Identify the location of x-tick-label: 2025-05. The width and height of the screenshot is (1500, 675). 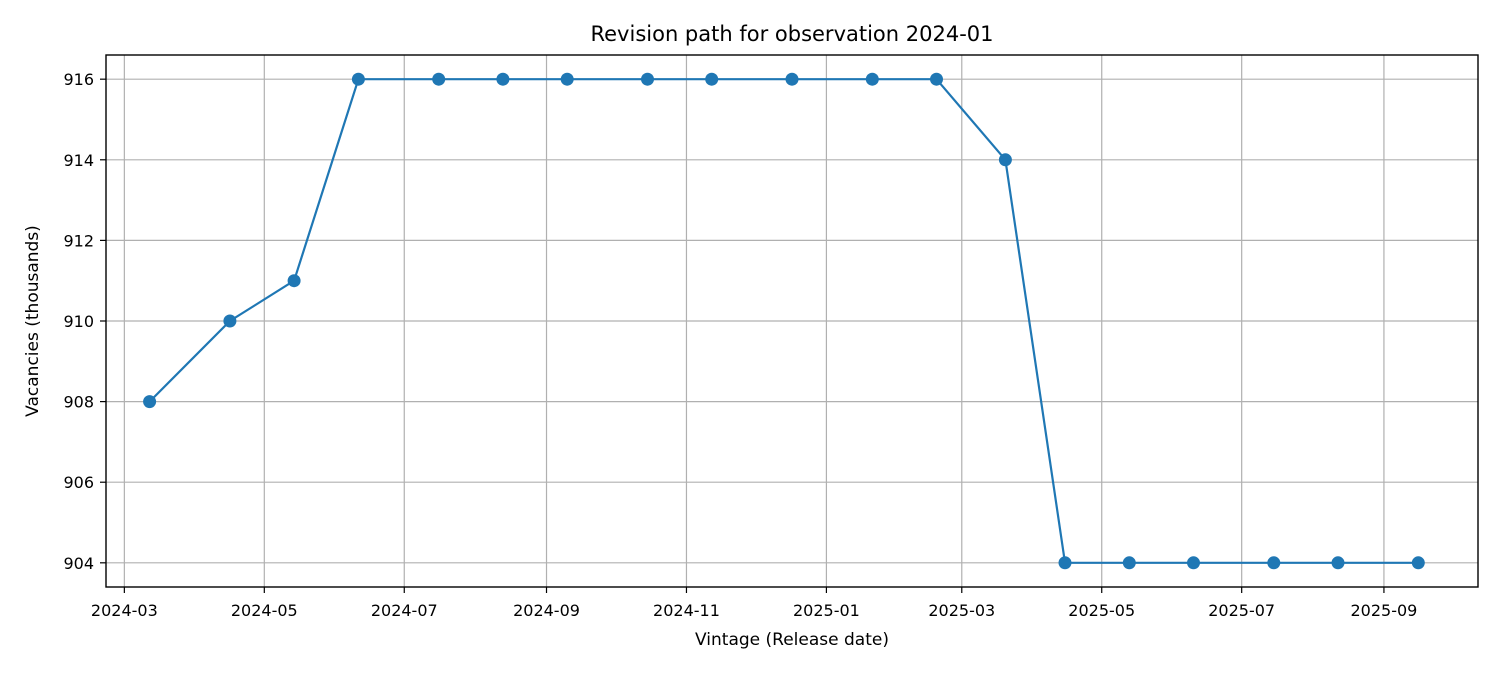
(1101, 610).